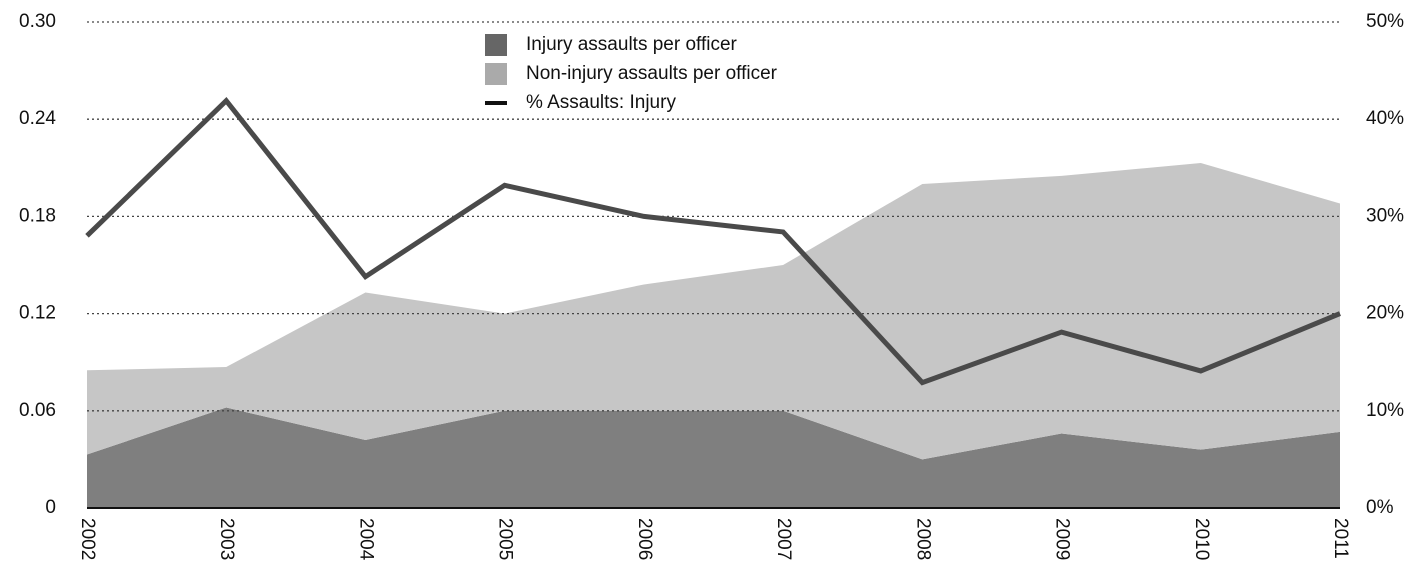 This screenshot has height=572, width=1419. Describe the element at coordinates (37, 410) in the screenshot. I see `y-tick-label: 0.06` at that location.